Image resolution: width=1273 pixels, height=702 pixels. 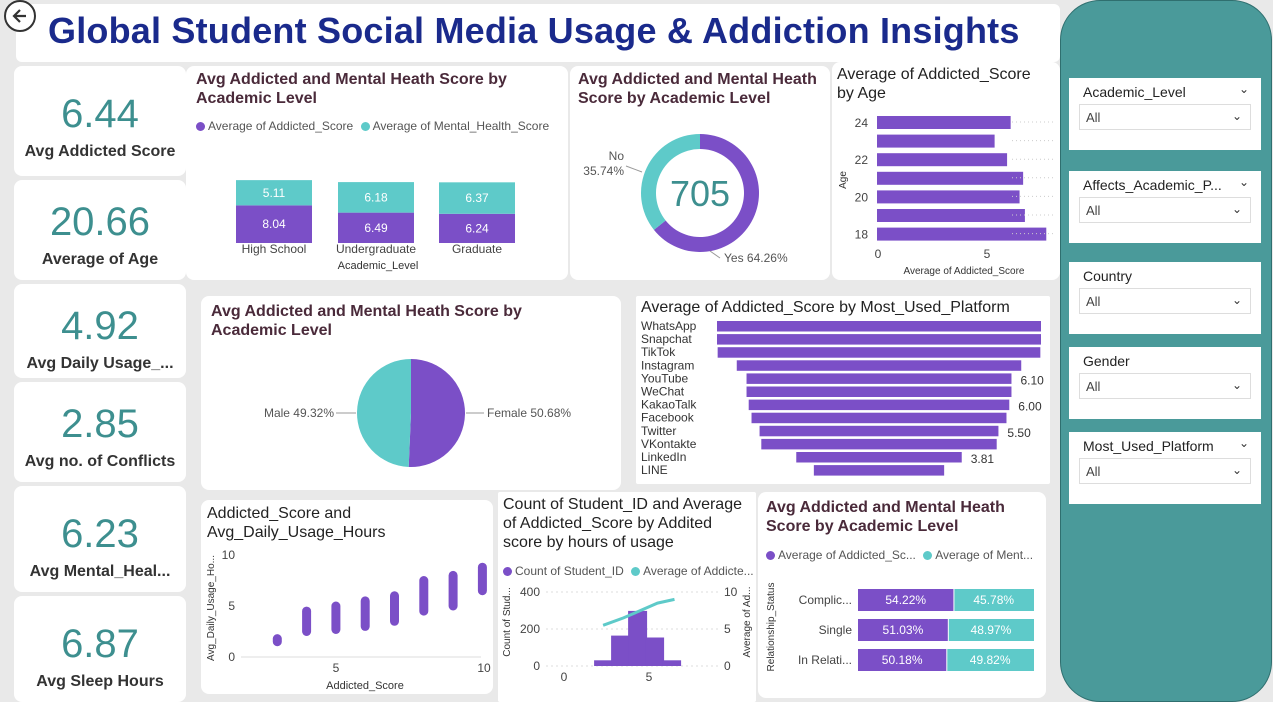 What do you see at coordinates (231, 606) in the screenshot?
I see `y-tick: 5` at bounding box center [231, 606].